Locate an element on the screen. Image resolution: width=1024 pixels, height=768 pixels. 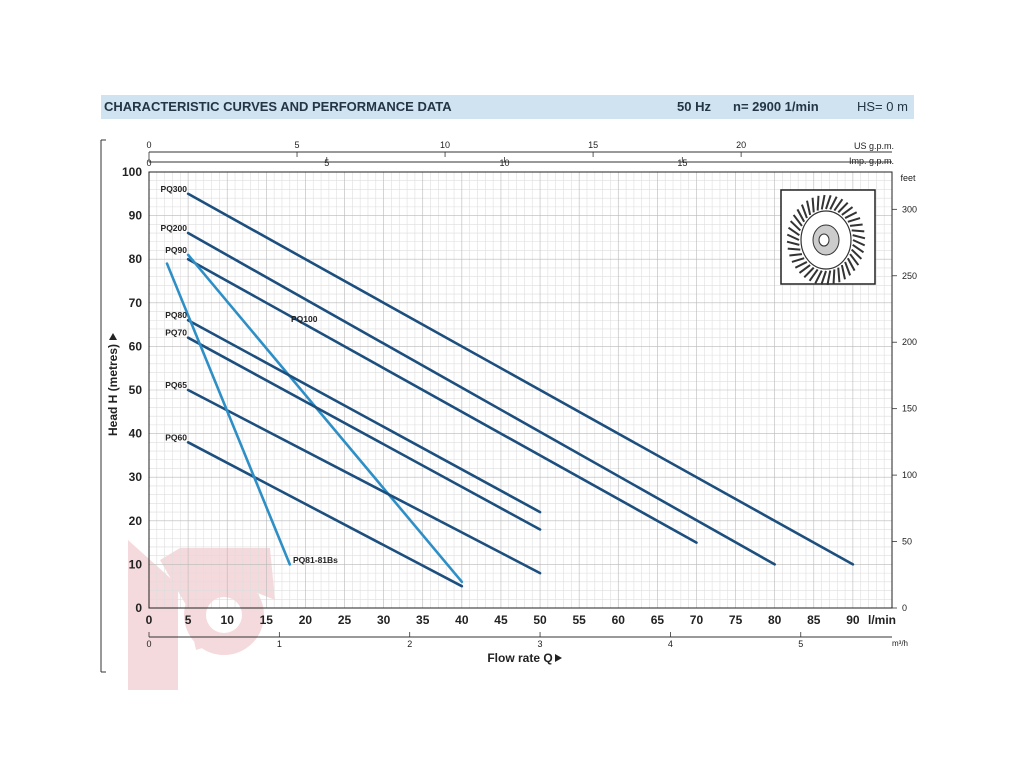
series-label: PQ200 is located at coordinates (174, 228).